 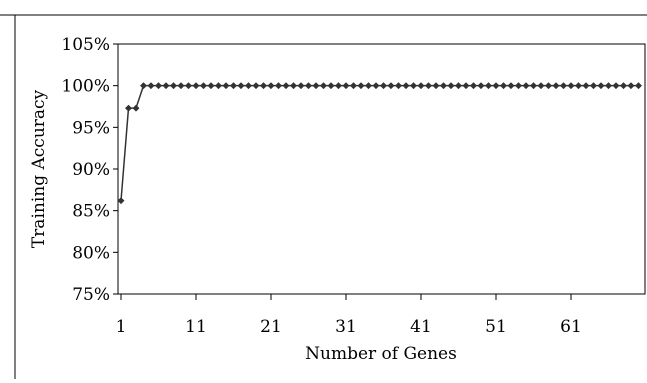 I want to click on y-tick-label: 80%, so click(x=91, y=253).